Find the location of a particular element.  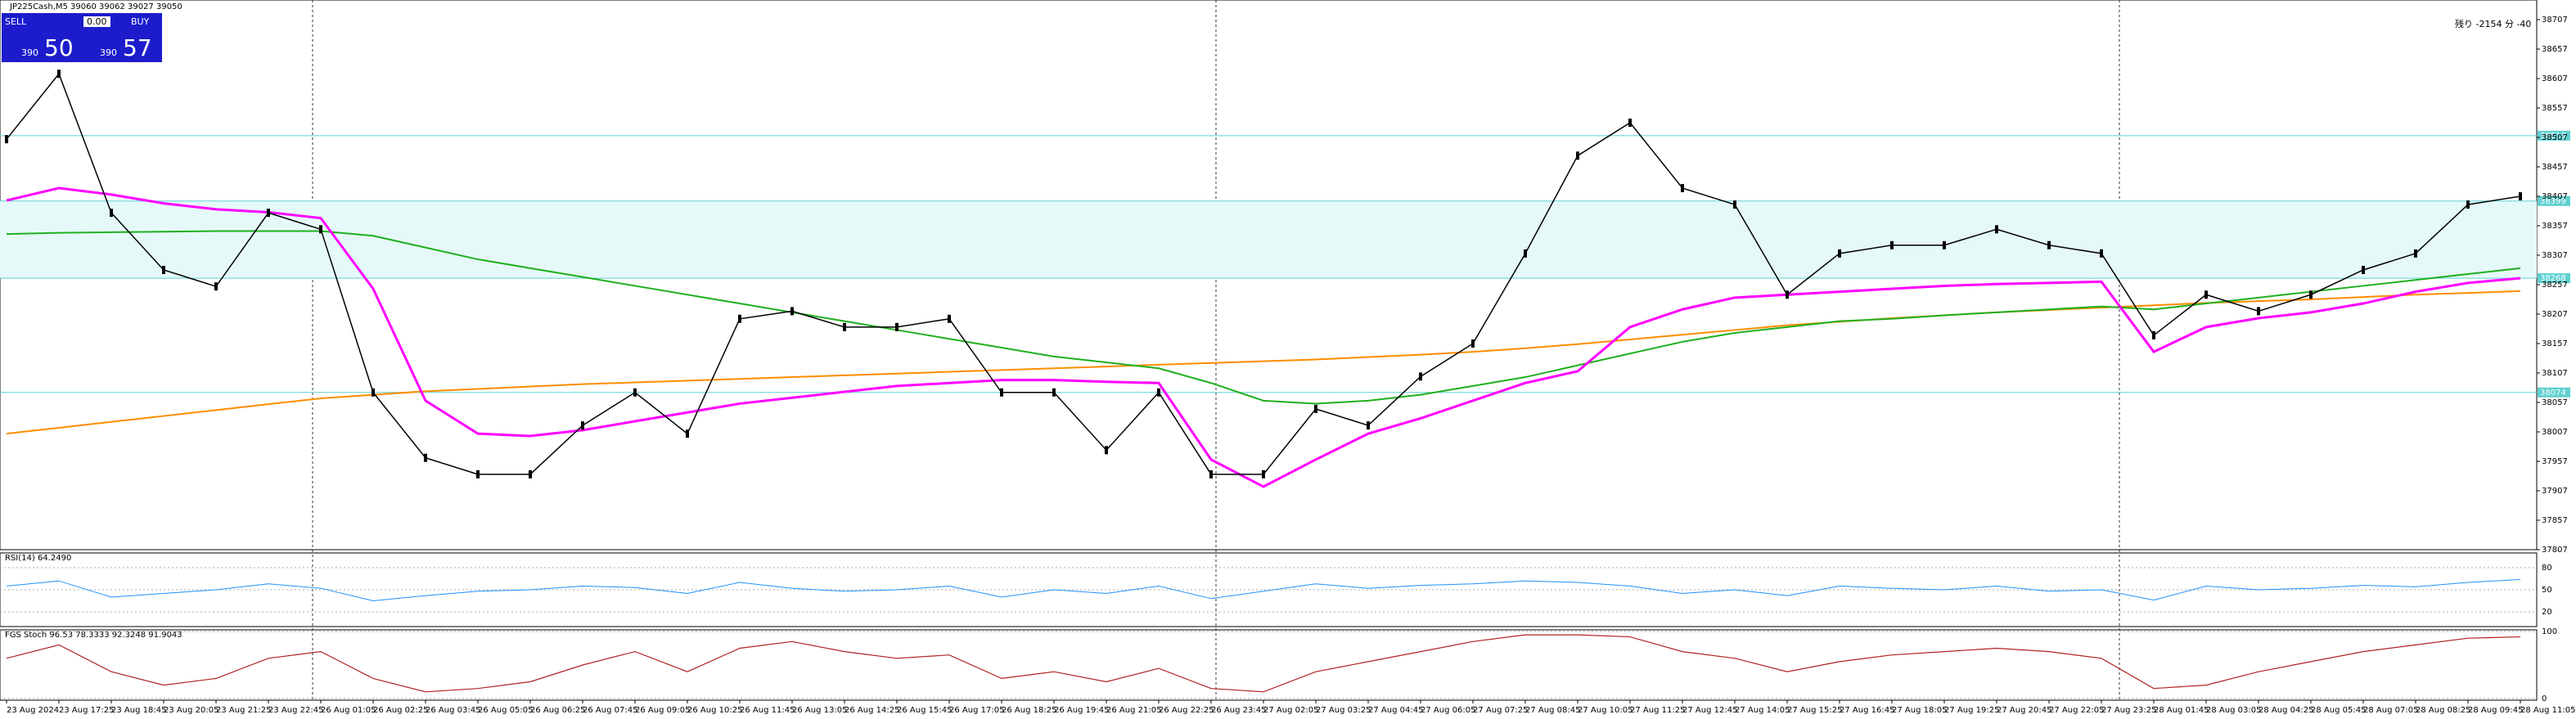

time-label: 26 Aug 06:25 is located at coordinates (557, 710).